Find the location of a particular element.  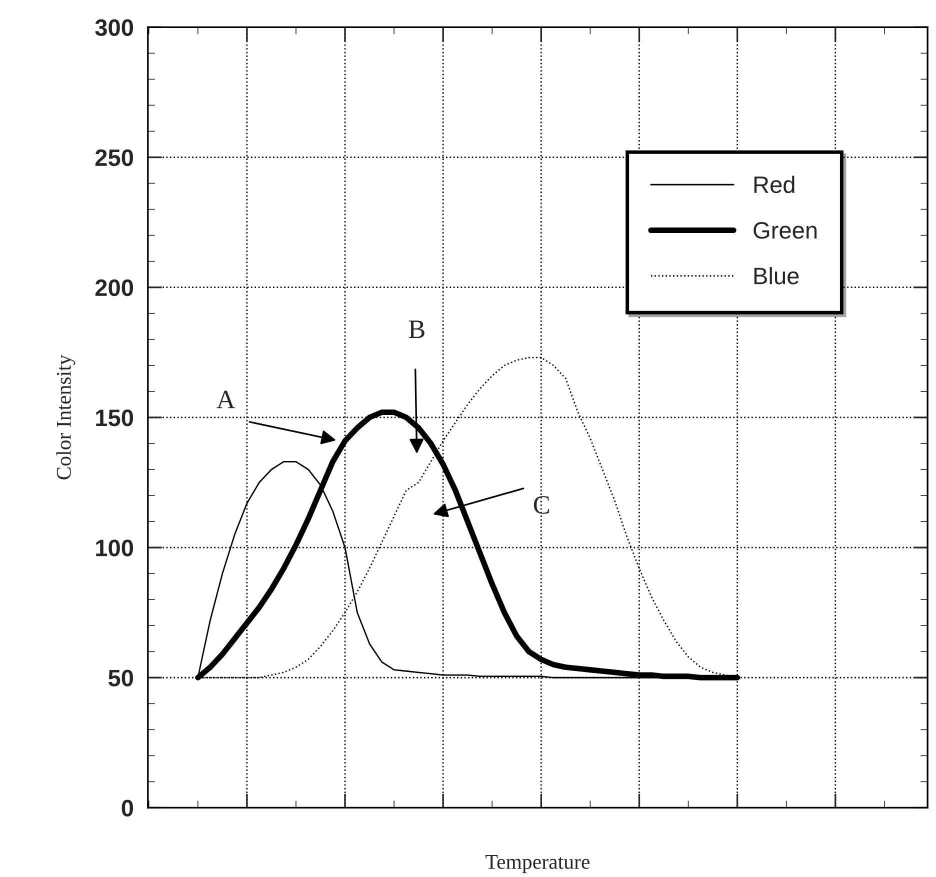

y-tick-label: 50 is located at coordinates (121, 678).